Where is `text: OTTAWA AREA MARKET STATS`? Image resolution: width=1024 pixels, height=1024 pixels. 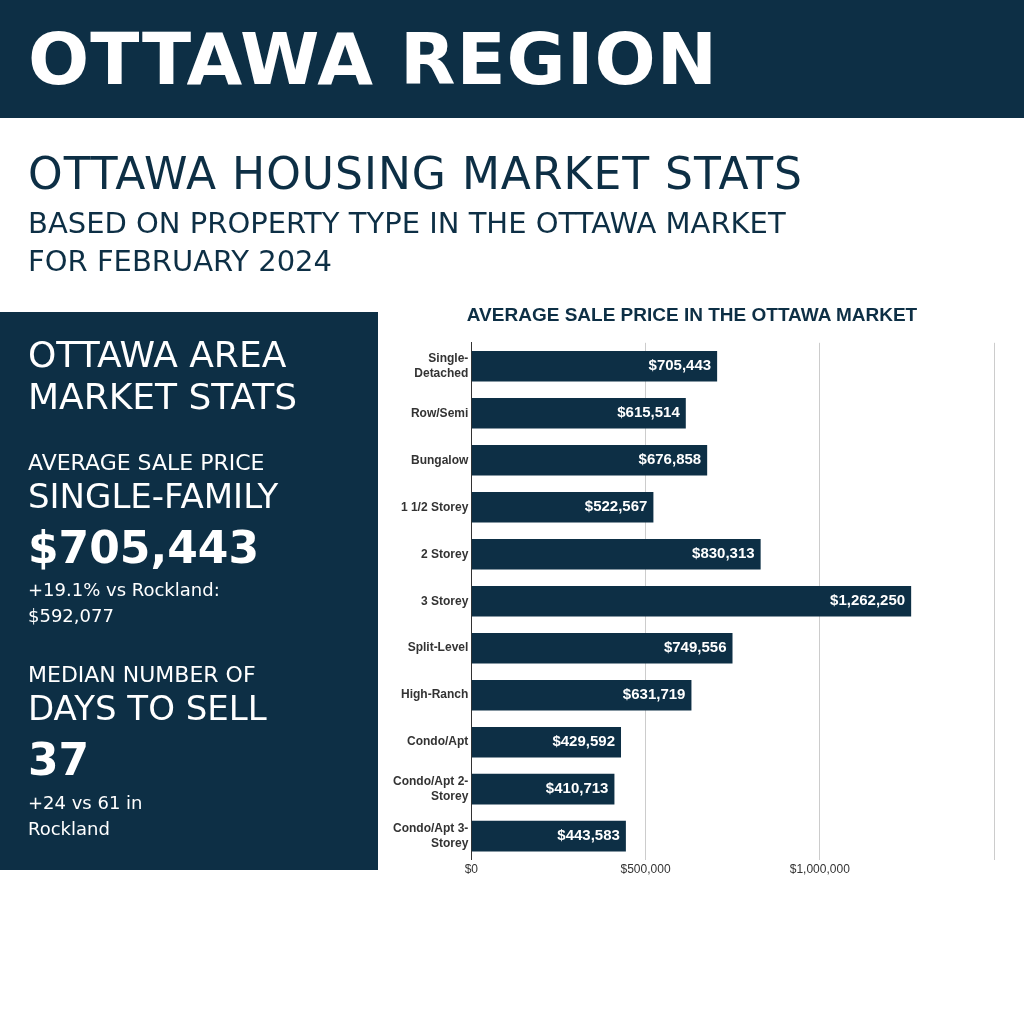 text: OTTAWA AREA MARKET STATS is located at coordinates (163, 376).